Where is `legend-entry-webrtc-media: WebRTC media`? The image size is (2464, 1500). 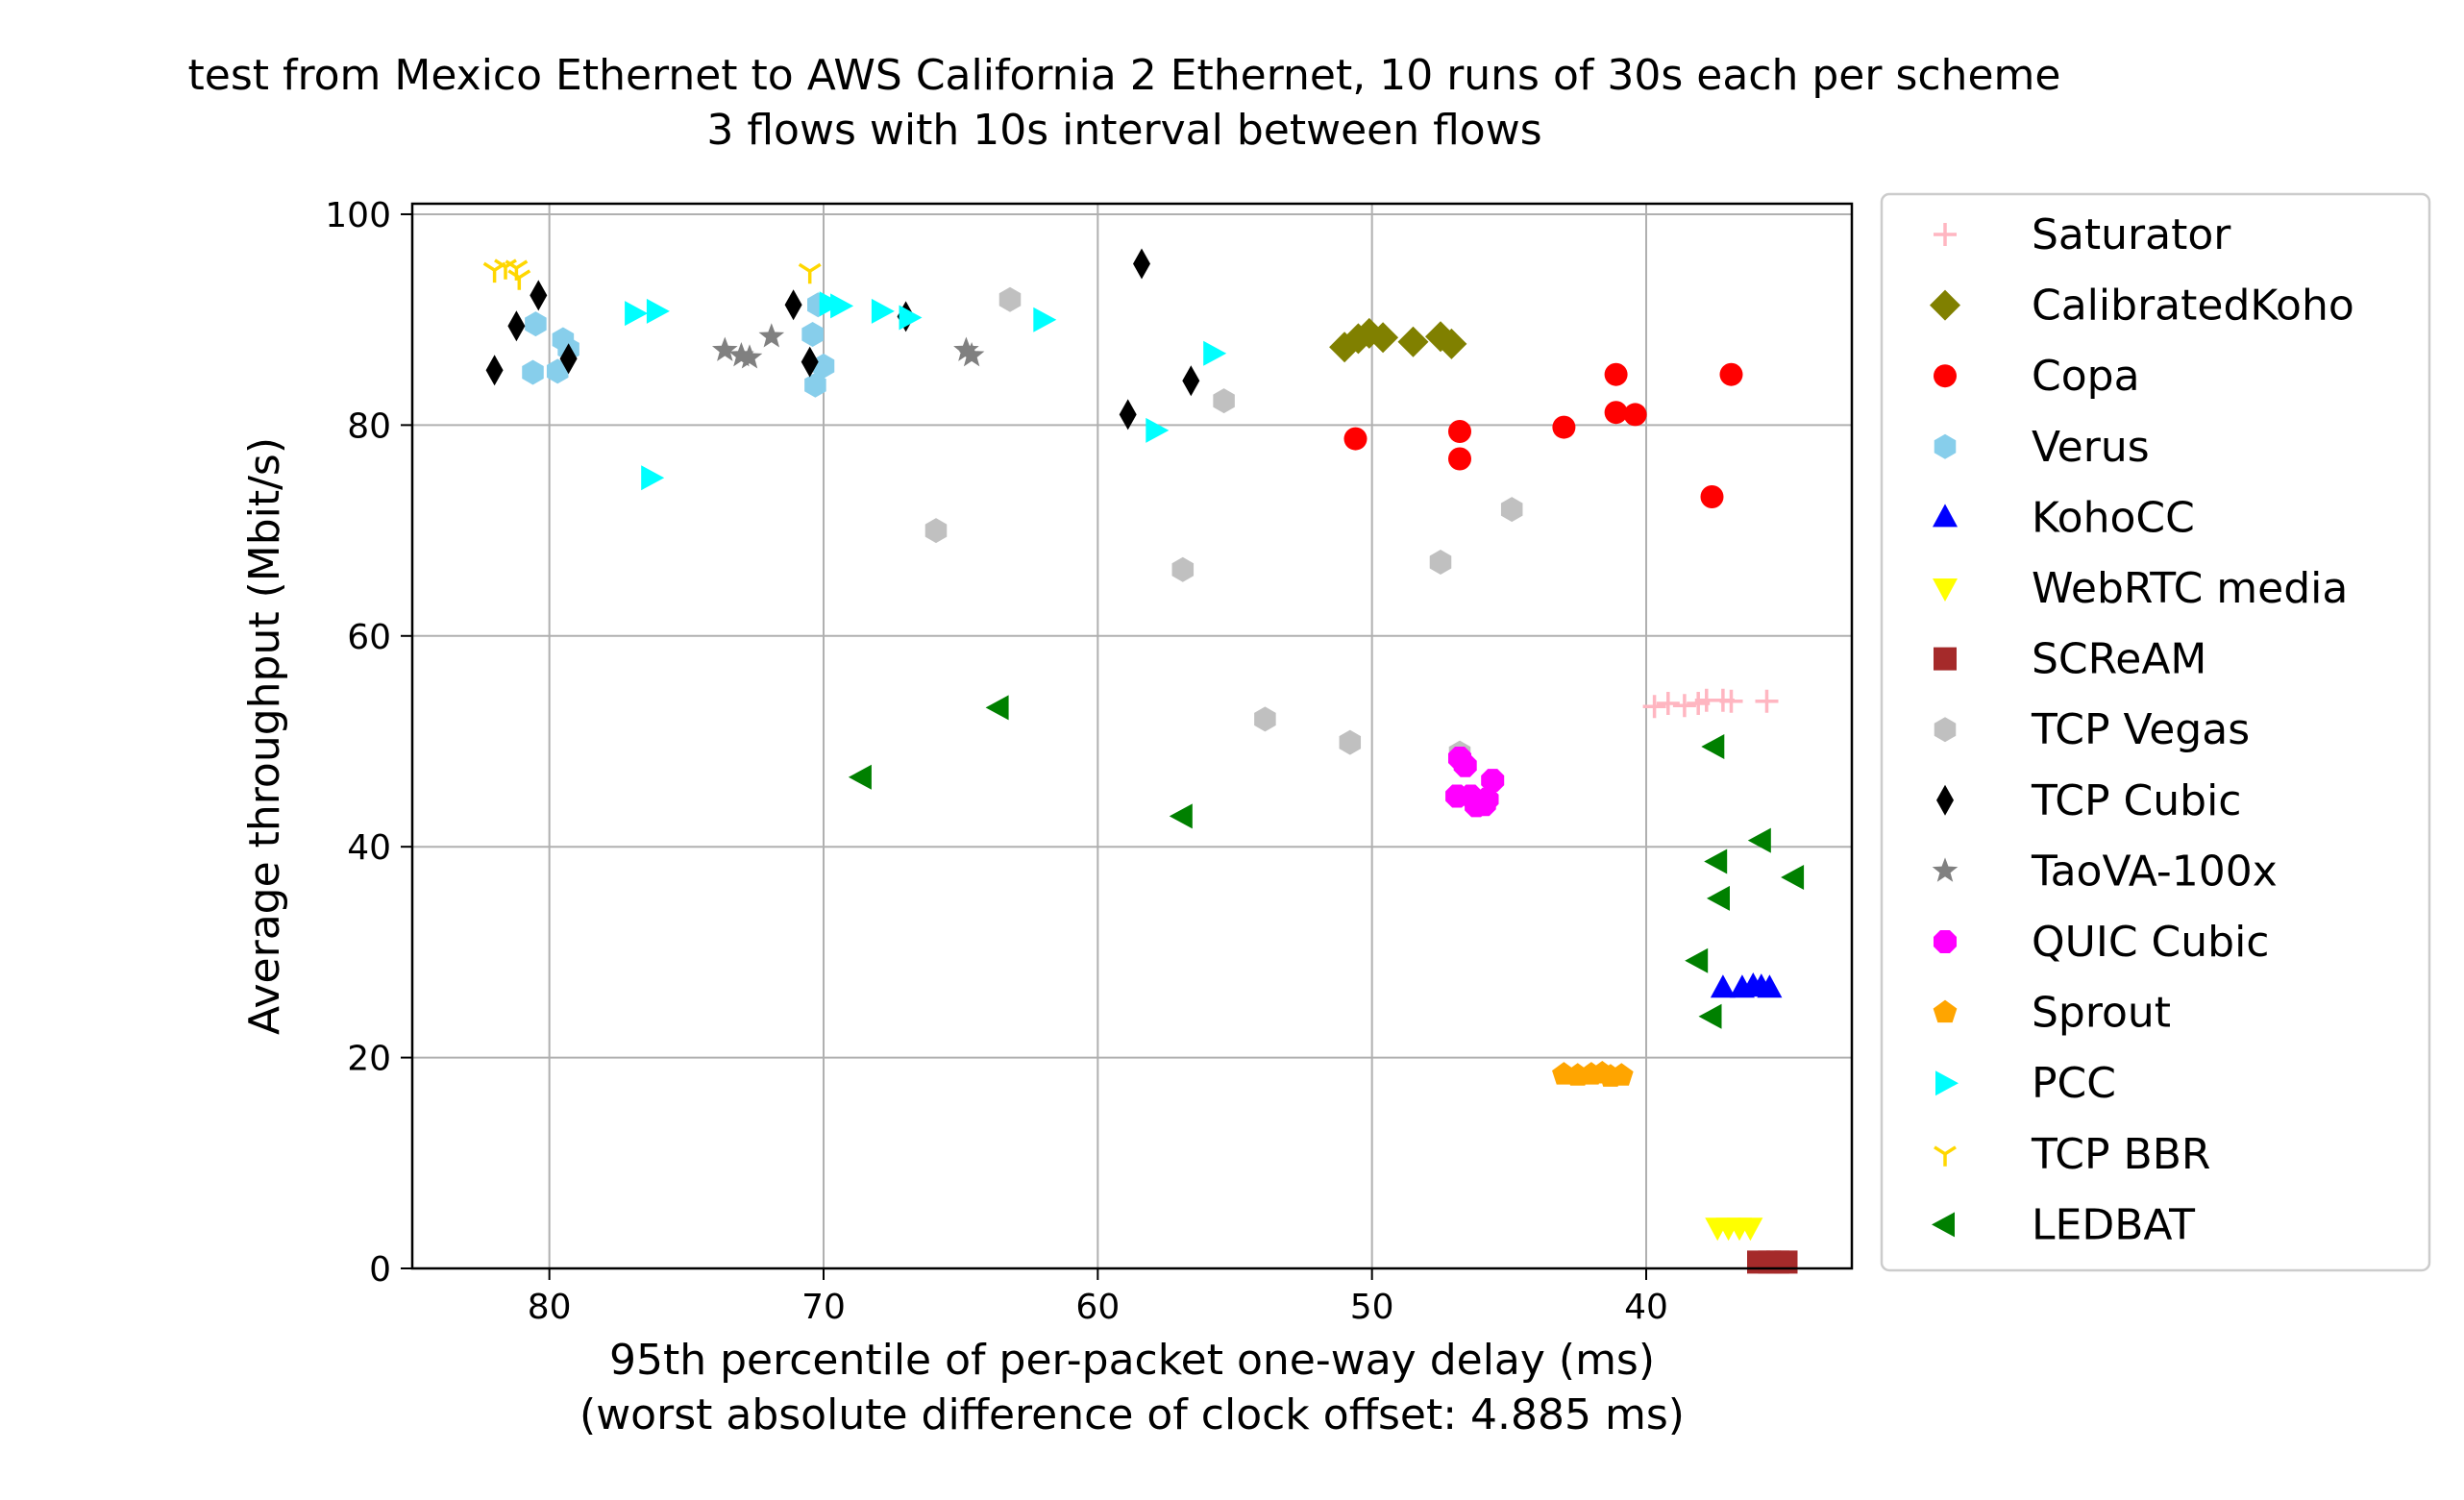 legend-entry-webrtc-media: WebRTC media is located at coordinates (2140, 588).